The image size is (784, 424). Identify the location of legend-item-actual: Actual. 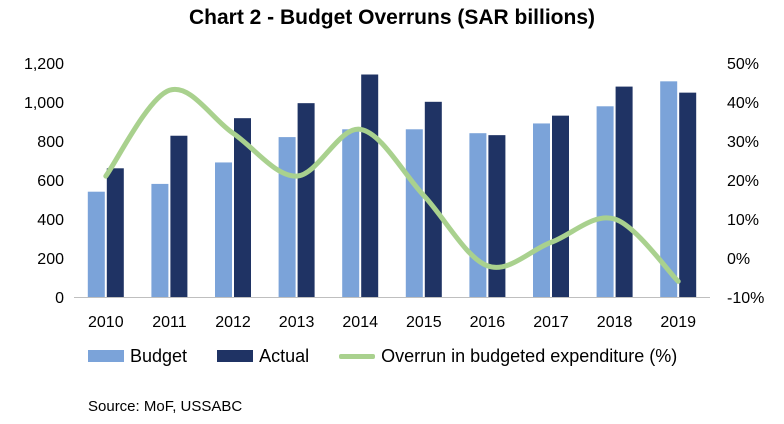
(263, 356).